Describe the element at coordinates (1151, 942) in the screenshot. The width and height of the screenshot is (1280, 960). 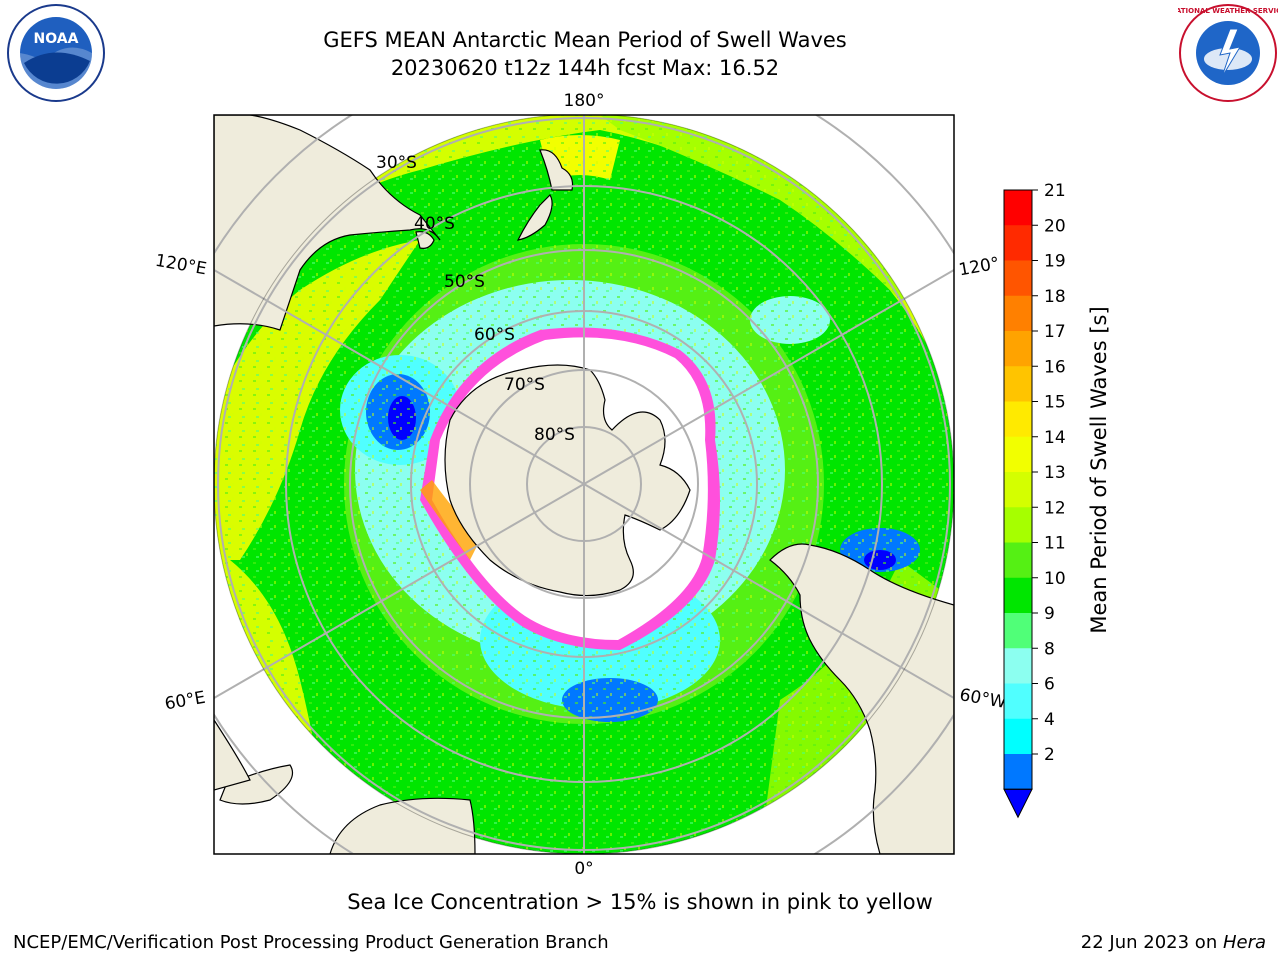
I see `generation-date-text: 22 Jun 2023 on` at that location.